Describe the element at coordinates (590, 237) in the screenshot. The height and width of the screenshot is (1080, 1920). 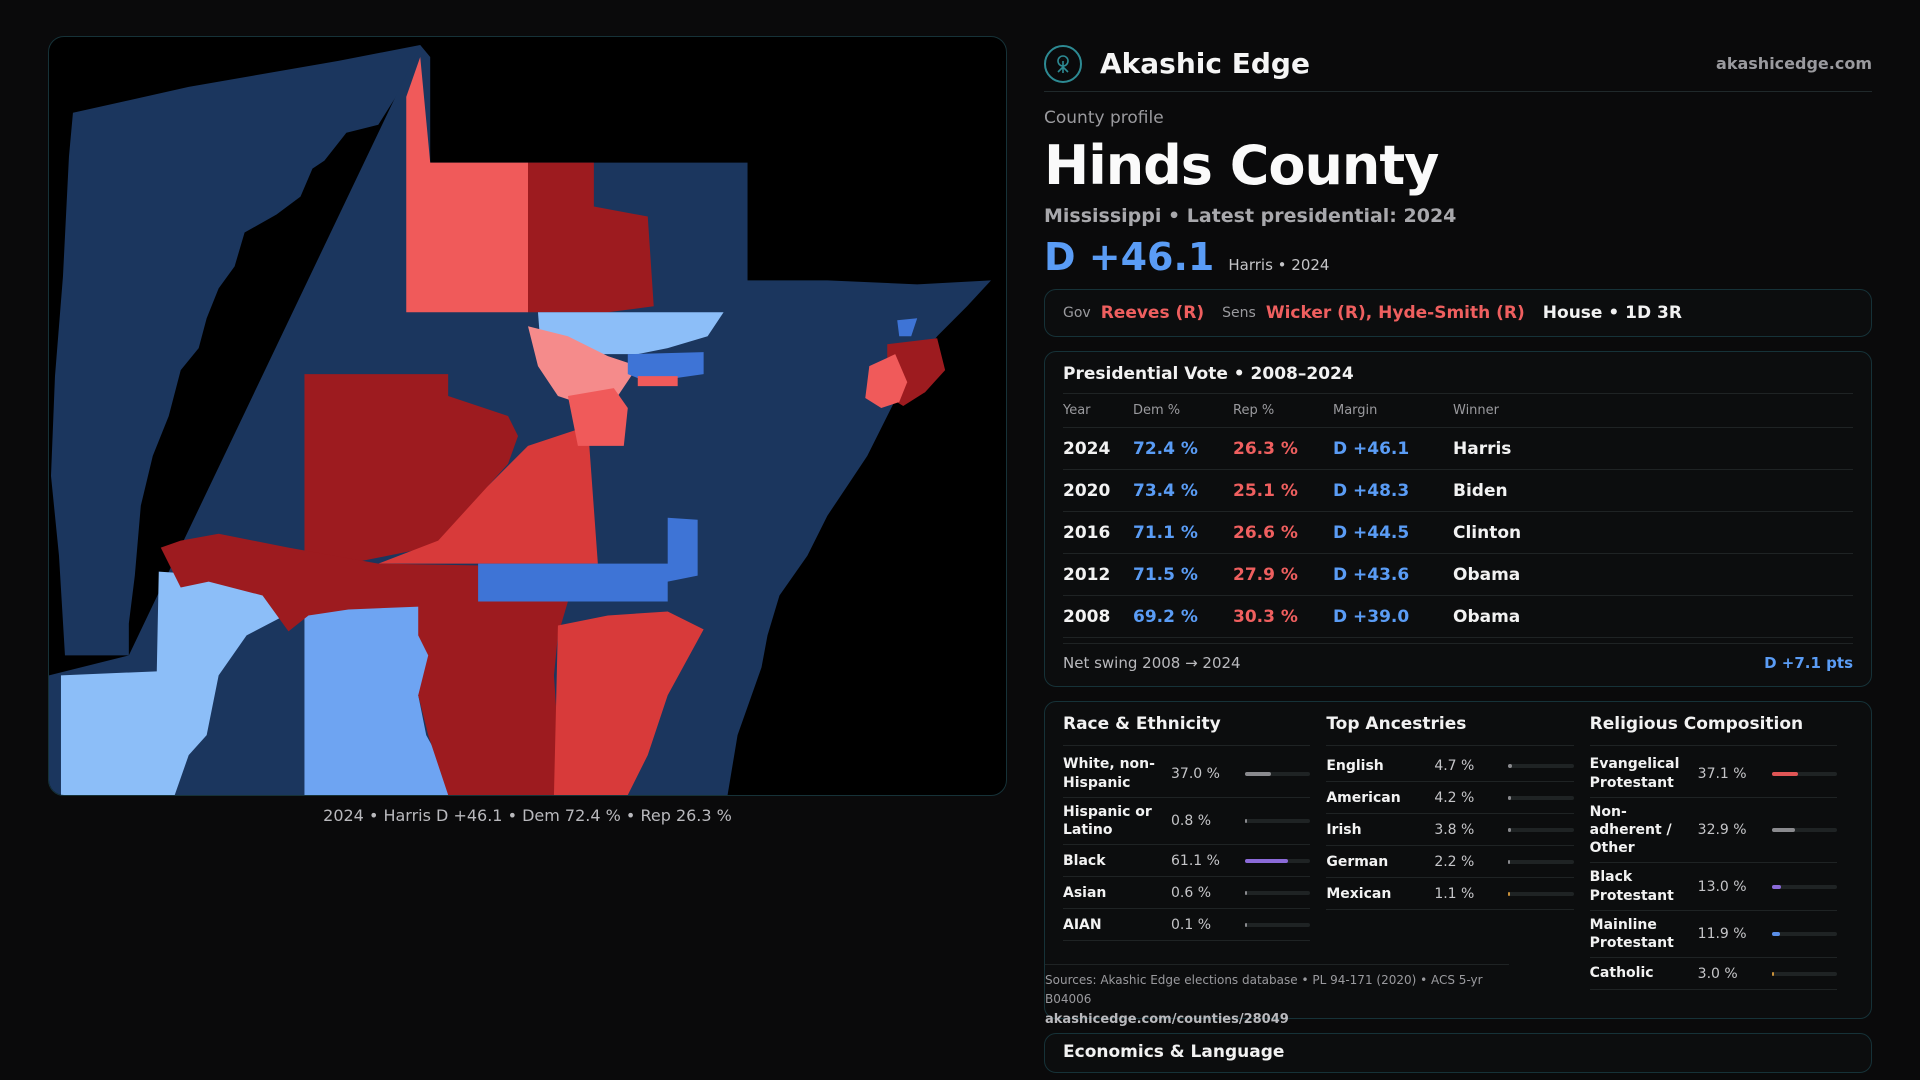
I see `map-region-north-darkred` at that location.